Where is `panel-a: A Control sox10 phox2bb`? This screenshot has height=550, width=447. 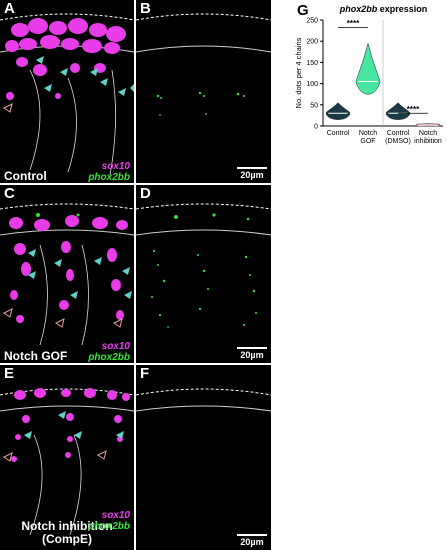
panel-a: A Control sox10 phox2bb is located at coordinates (67, 91).